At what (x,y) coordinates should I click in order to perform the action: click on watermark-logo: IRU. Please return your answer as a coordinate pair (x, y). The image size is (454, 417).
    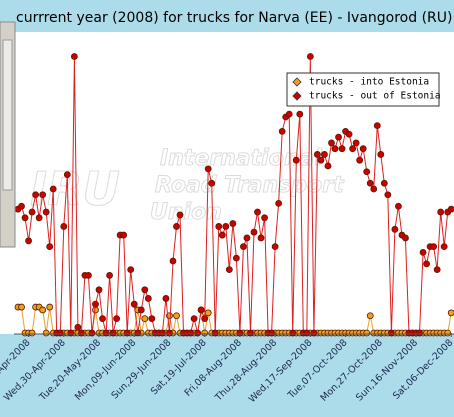
    Looking at the image, I should click on (75, 189).